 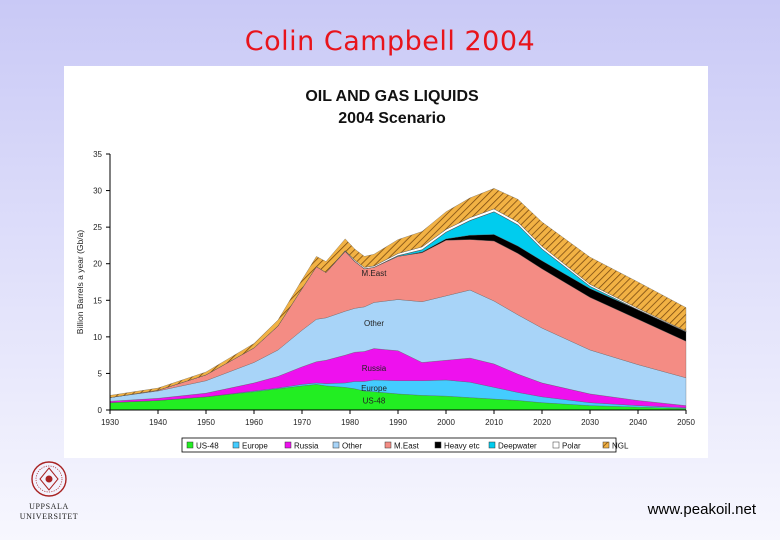 What do you see at coordinates (100, 410) in the screenshot?
I see `y-tick-label: 0` at bounding box center [100, 410].